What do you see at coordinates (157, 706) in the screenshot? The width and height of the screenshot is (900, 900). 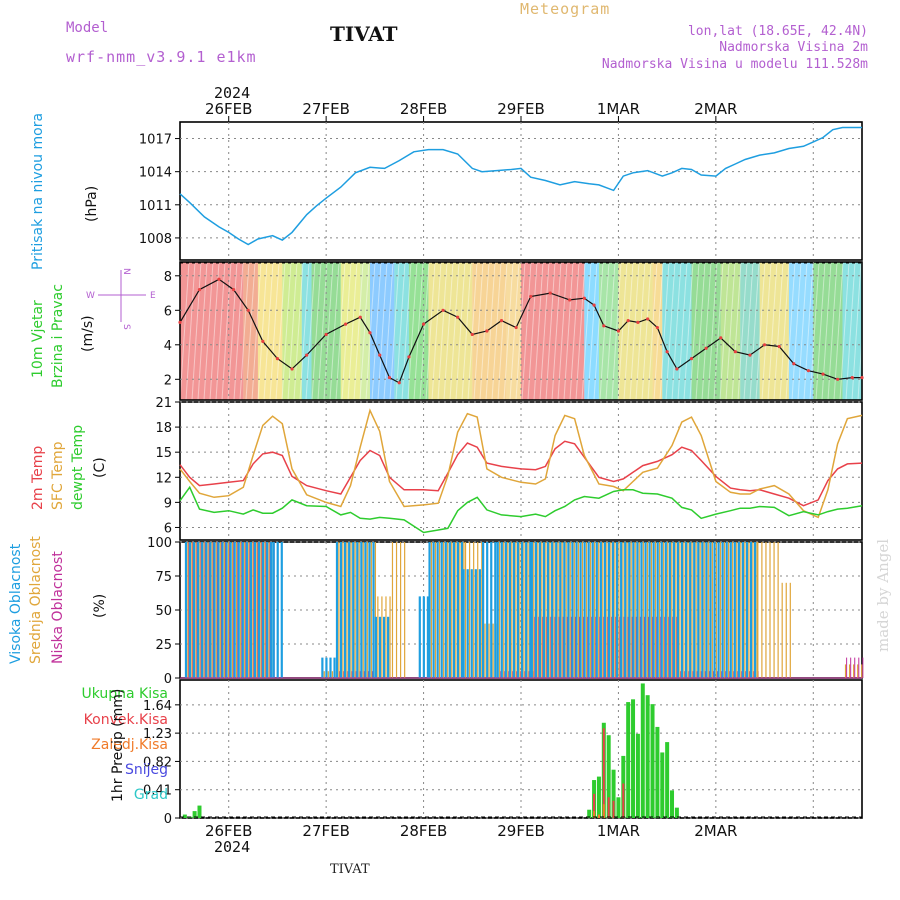 I see `precip-tick-label: 1.64` at bounding box center [157, 706].